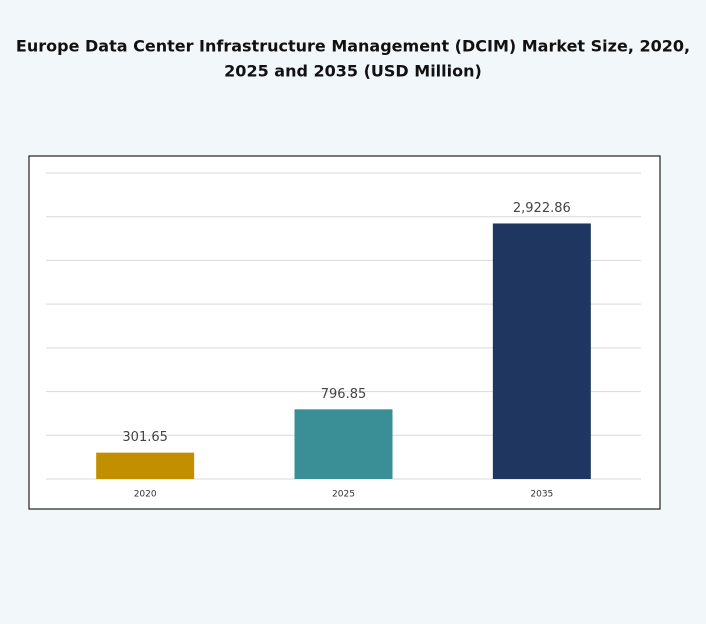 The height and width of the screenshot is (624, 706). What do you see at coordinates (145, 495) in the screenshot?
I see `x-tick-label: 2020` at bounding box center [145, 495].